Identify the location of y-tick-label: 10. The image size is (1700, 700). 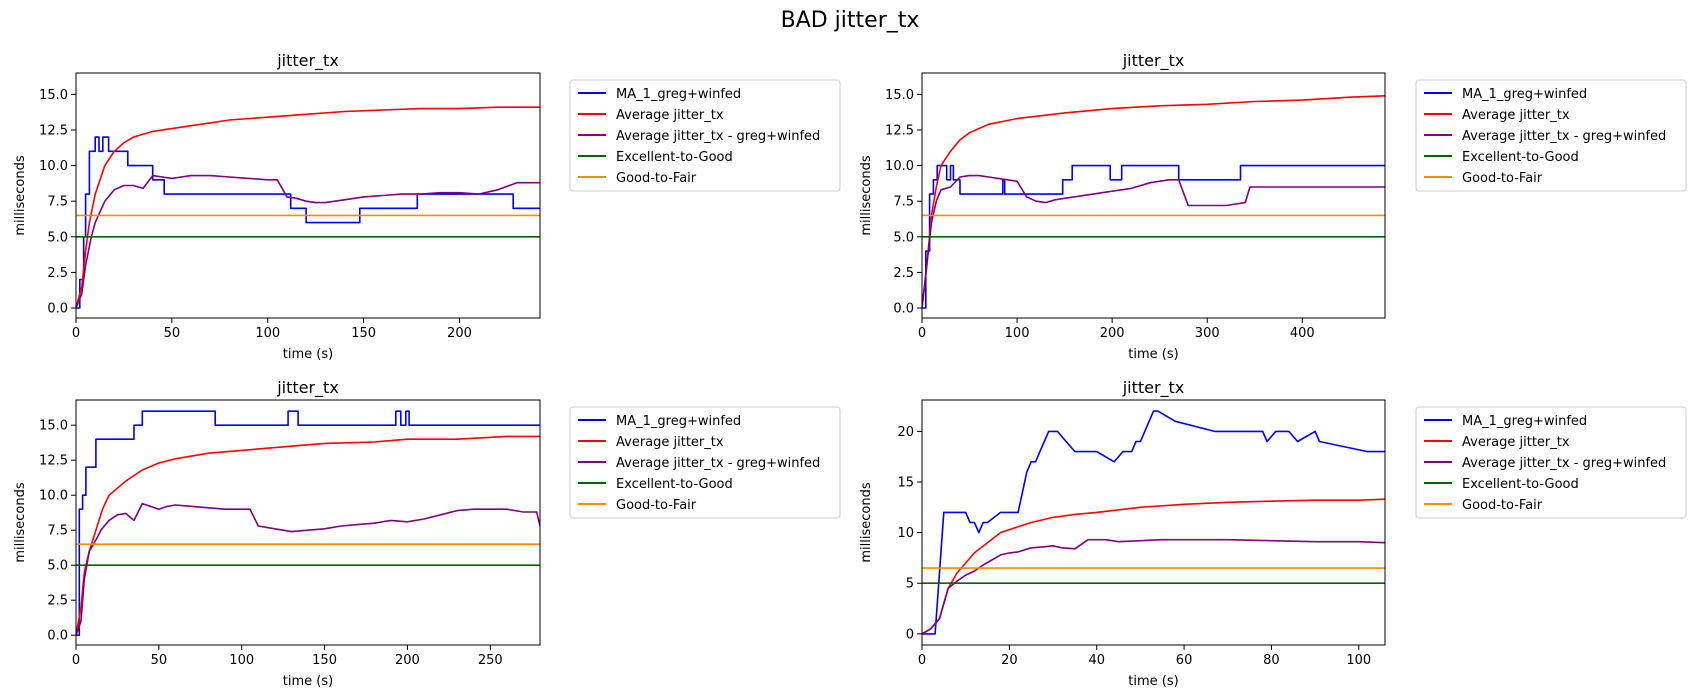
(905, 533).